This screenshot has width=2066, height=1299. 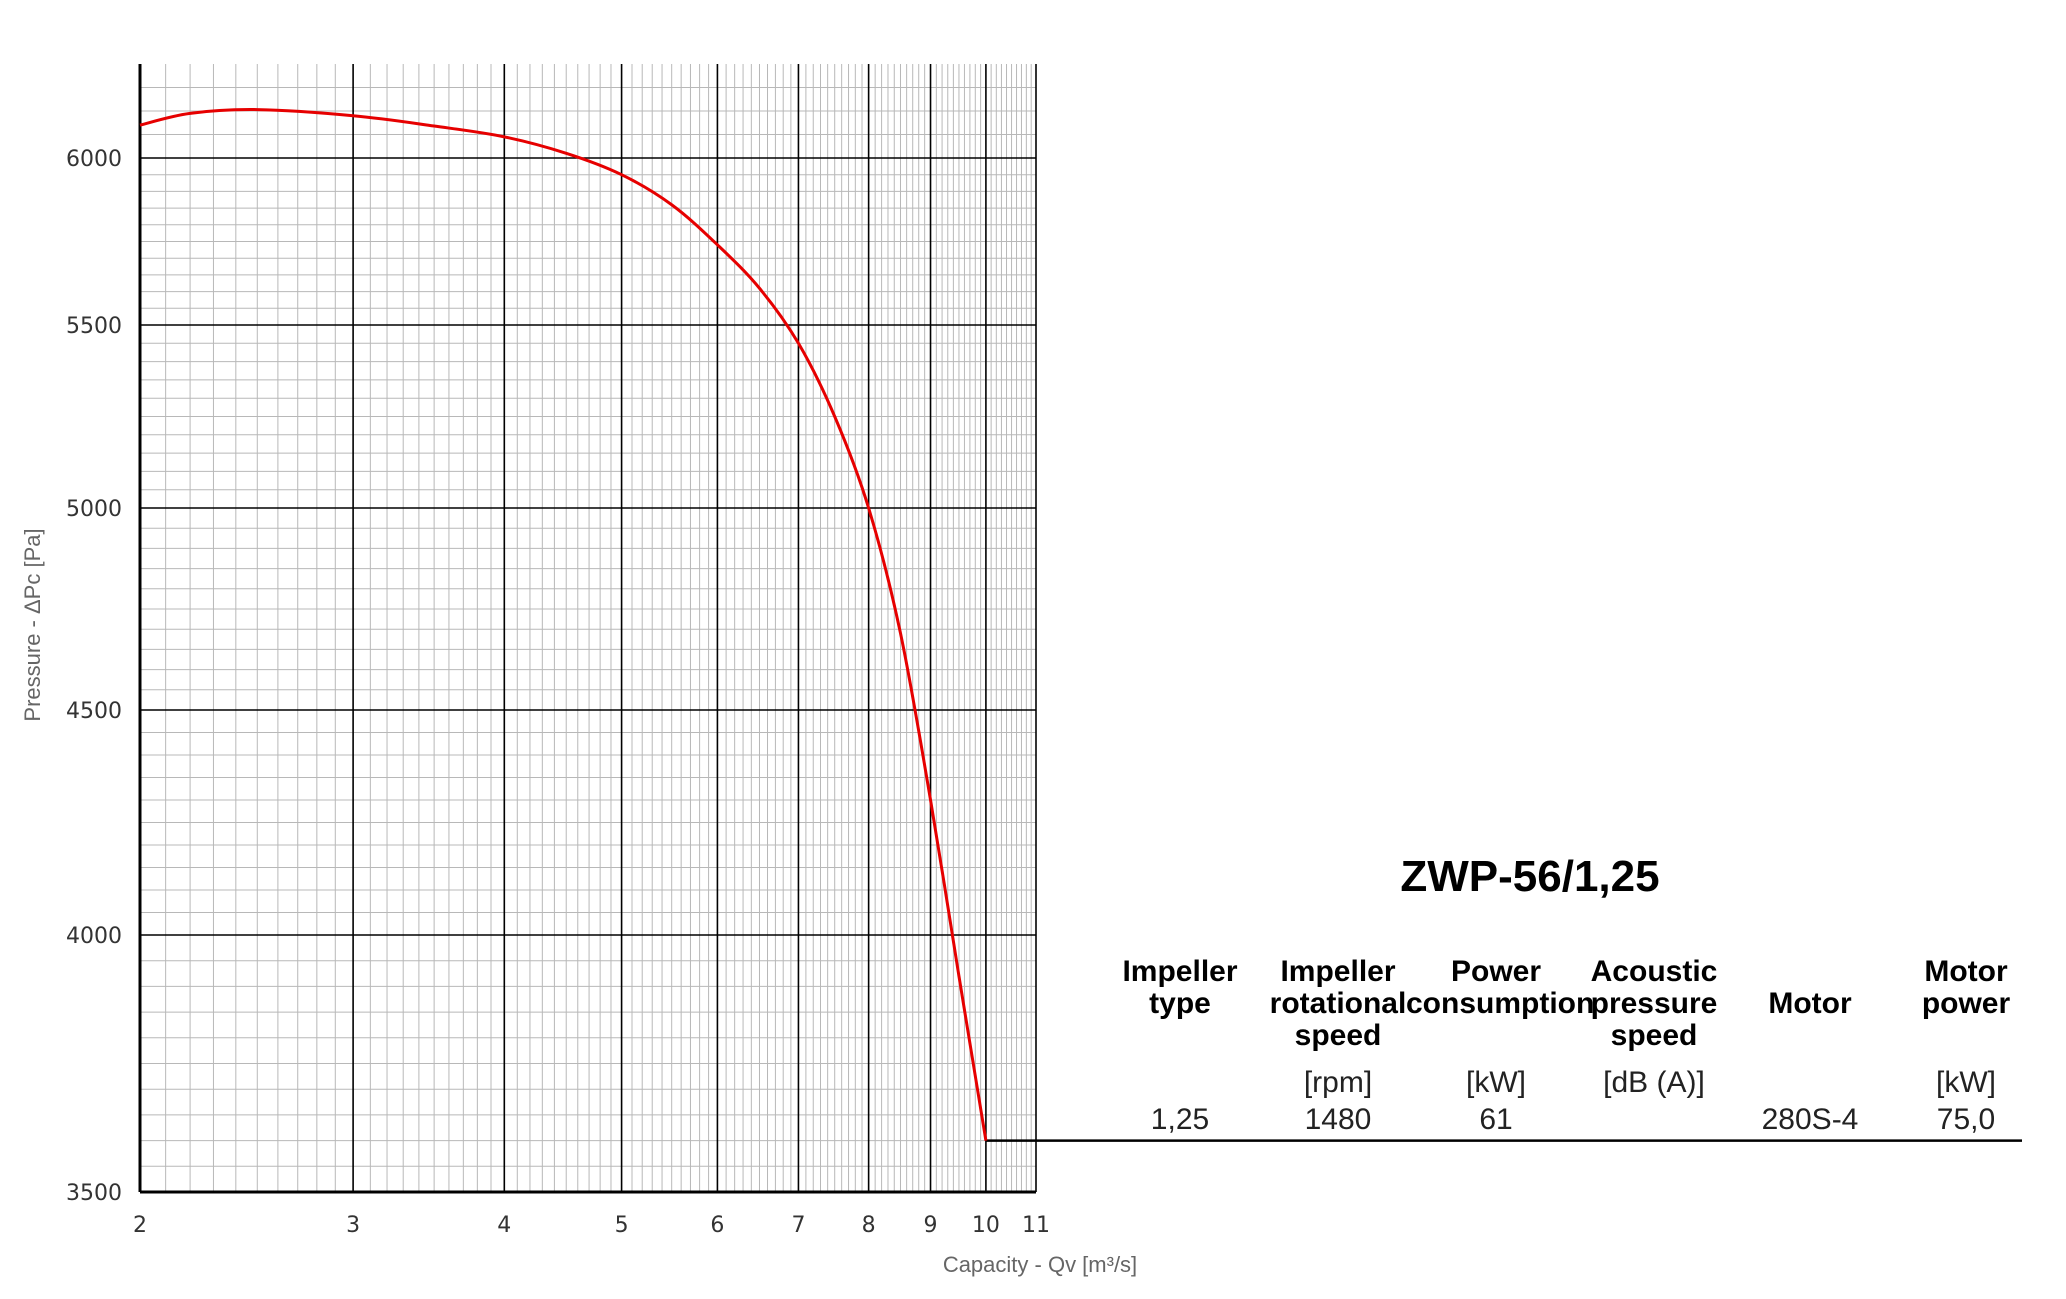 I want to click on spec-header-line: Power, so click(x=1496, y=971).